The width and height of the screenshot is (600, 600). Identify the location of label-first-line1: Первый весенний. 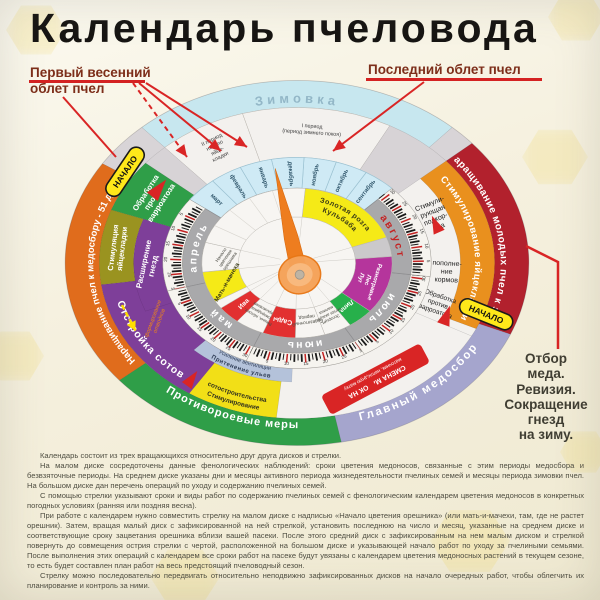
(90, 72).